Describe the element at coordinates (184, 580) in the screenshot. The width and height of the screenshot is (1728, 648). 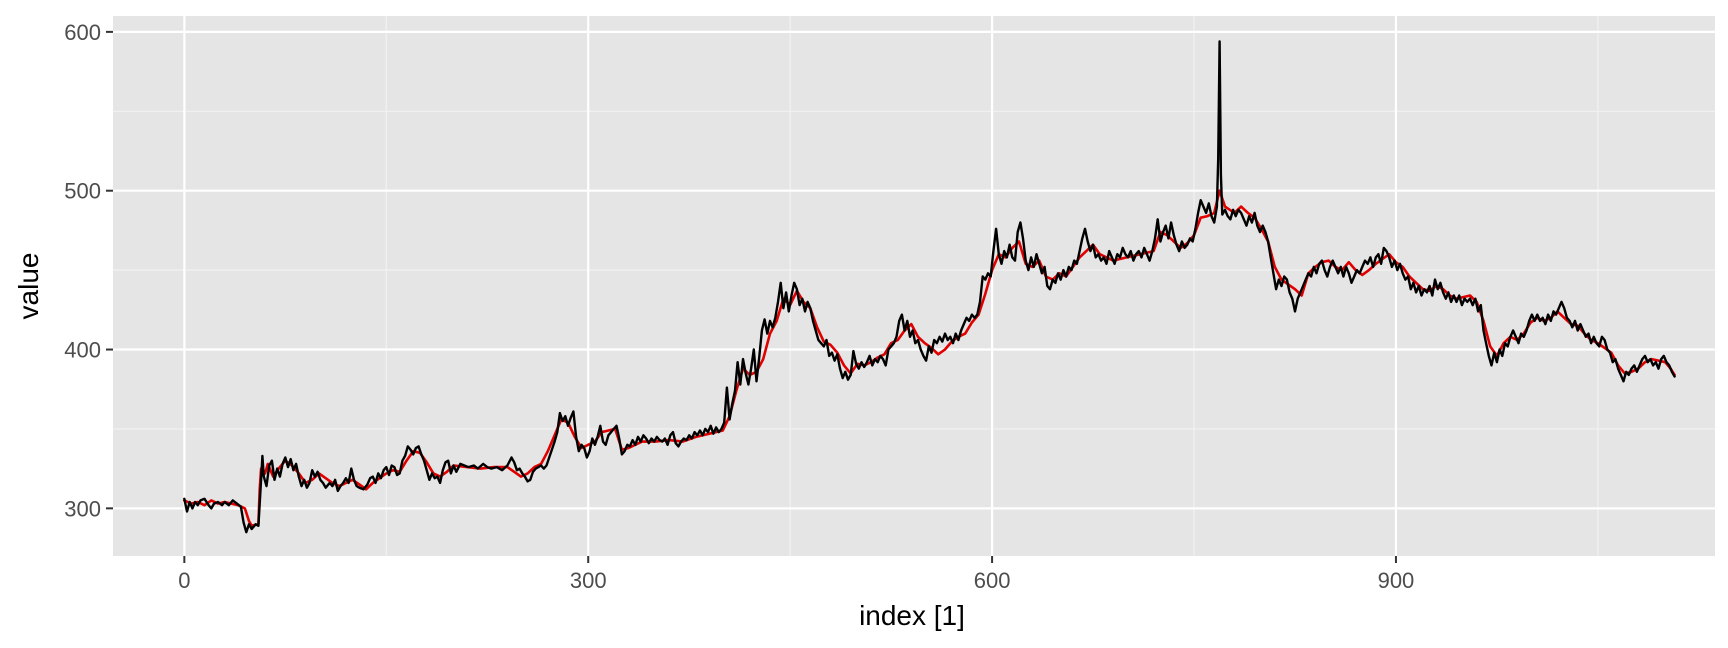
I see `x-tick-label: 0` at that location.